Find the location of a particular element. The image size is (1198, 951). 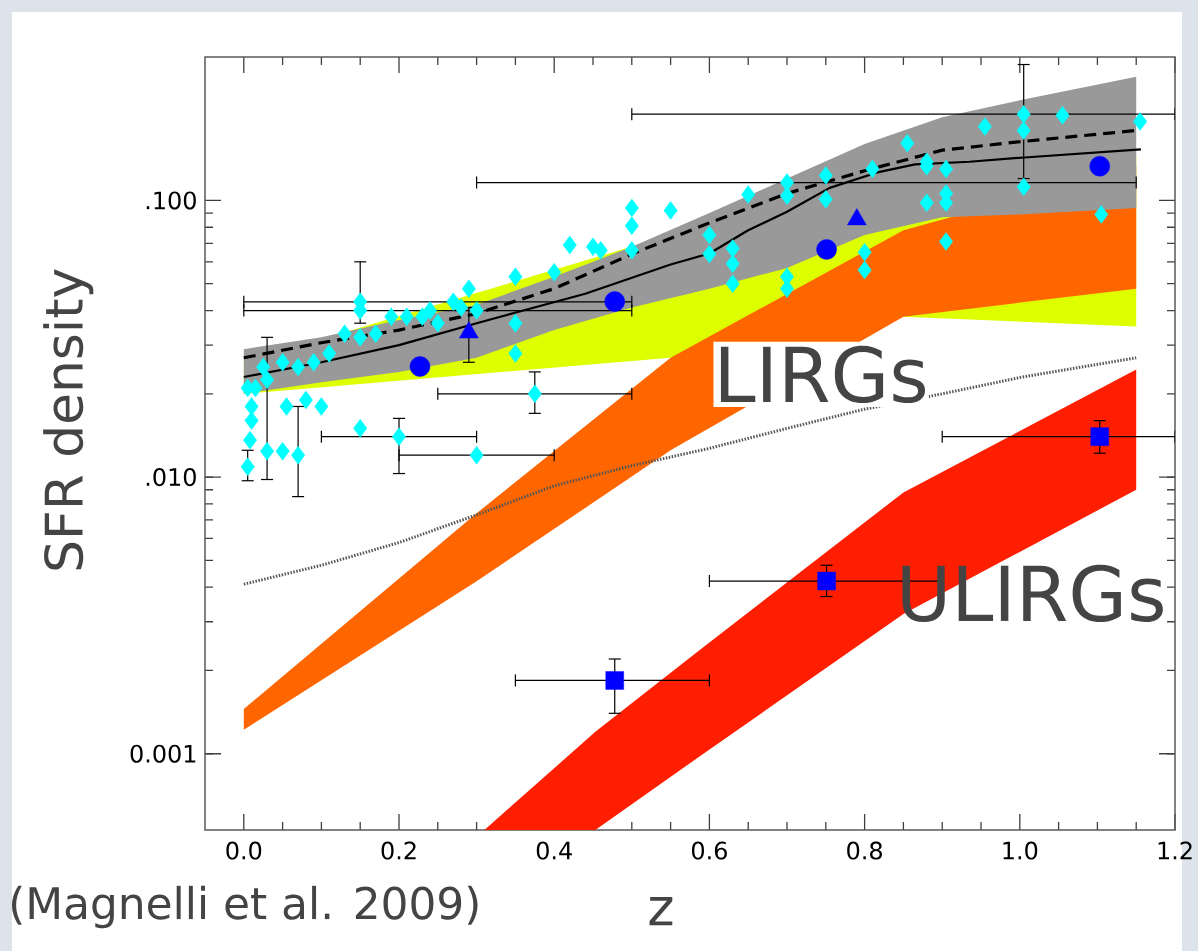

annotation: LIRGs is located at coordinates (823, 374).